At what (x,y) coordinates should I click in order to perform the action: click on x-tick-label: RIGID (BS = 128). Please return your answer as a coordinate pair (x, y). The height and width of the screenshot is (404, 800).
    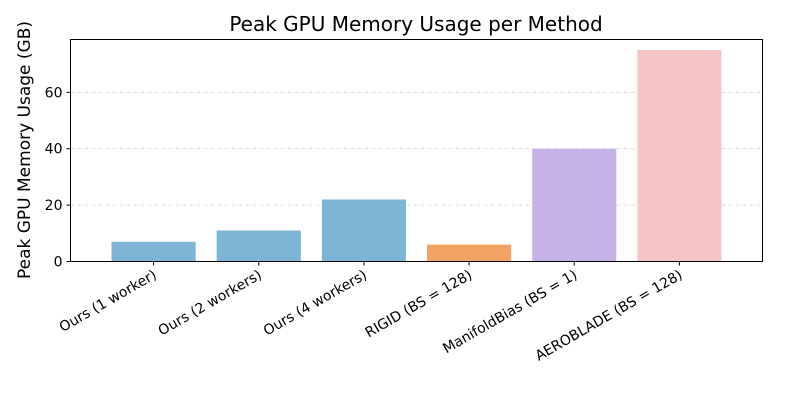
    Looking at the image, I should click on (419, 304).